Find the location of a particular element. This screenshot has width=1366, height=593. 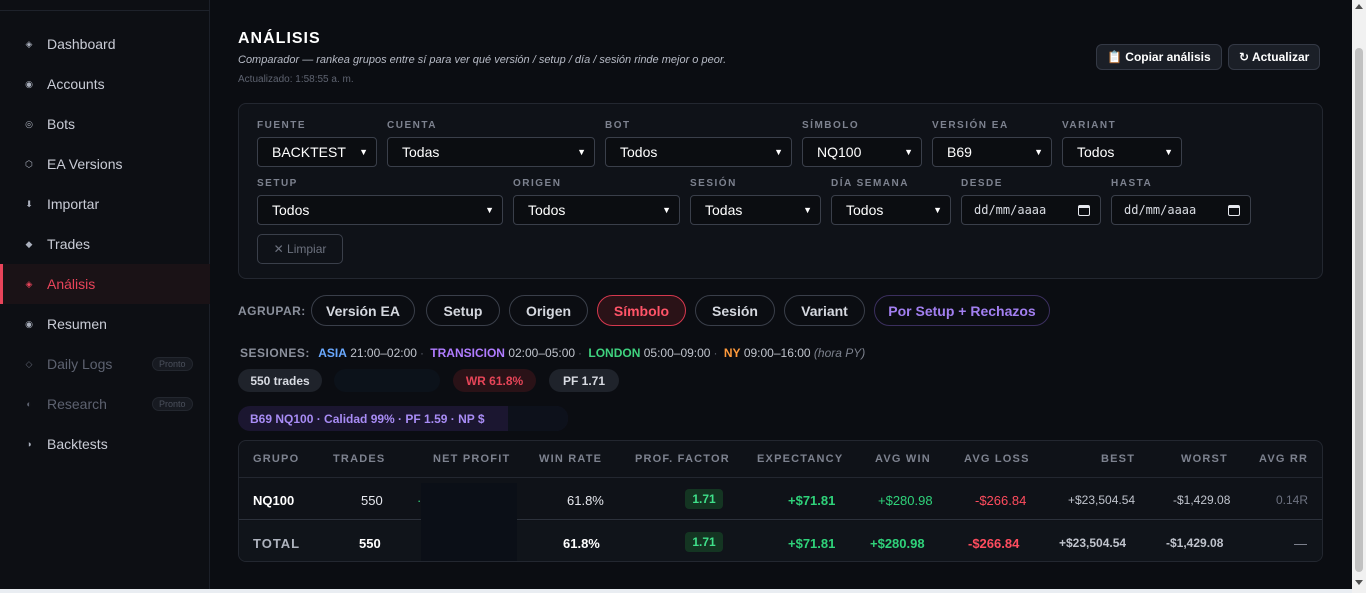

sidebar-item-backtests: ◑ Backtests is located at coordinates (105, 444).